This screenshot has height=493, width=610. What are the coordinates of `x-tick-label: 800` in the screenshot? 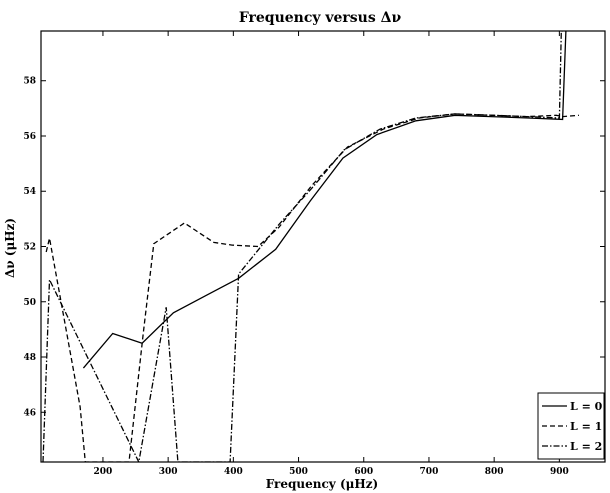 It's located at (494, 472).